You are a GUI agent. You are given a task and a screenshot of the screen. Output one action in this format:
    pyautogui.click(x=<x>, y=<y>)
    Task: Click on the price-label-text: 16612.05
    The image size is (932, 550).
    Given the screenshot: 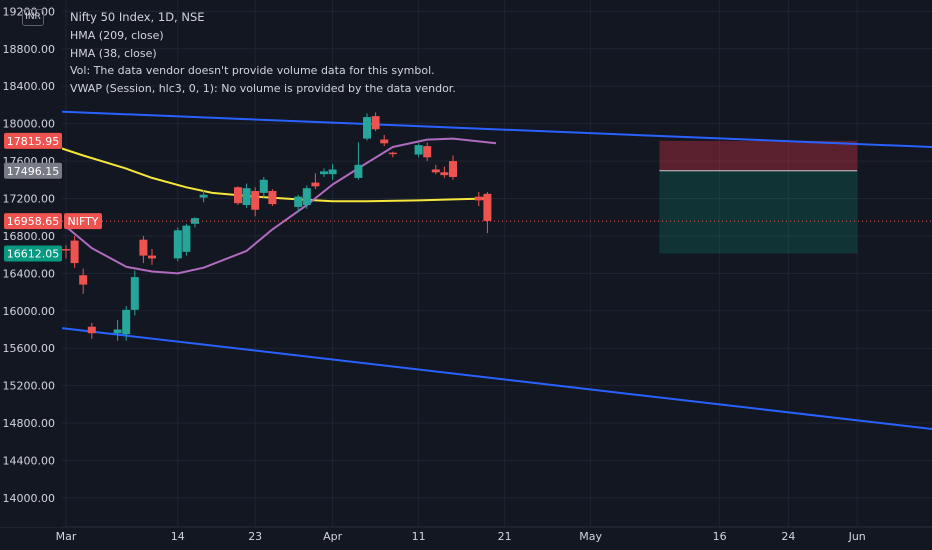 What is the action you would take?
    pyautogui.click(x=33, y=254)
    